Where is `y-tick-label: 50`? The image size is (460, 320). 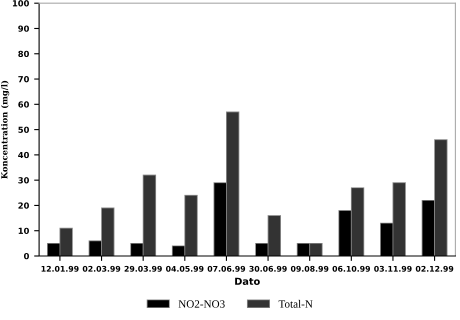
y-tick-label: 50 is located at coordinates (23, 129).